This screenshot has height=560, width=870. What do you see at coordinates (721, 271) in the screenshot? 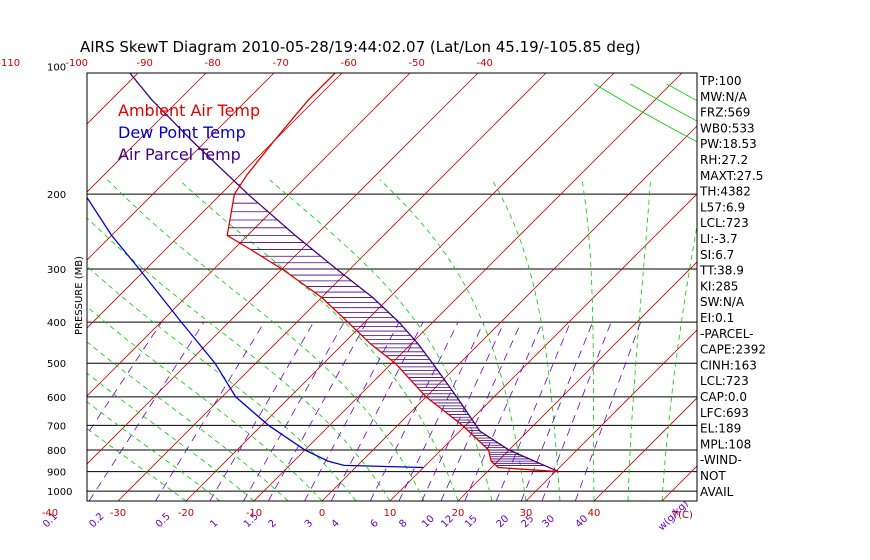
I see `stability-index-item: TT:38.9` at bounding box center [721, 271].